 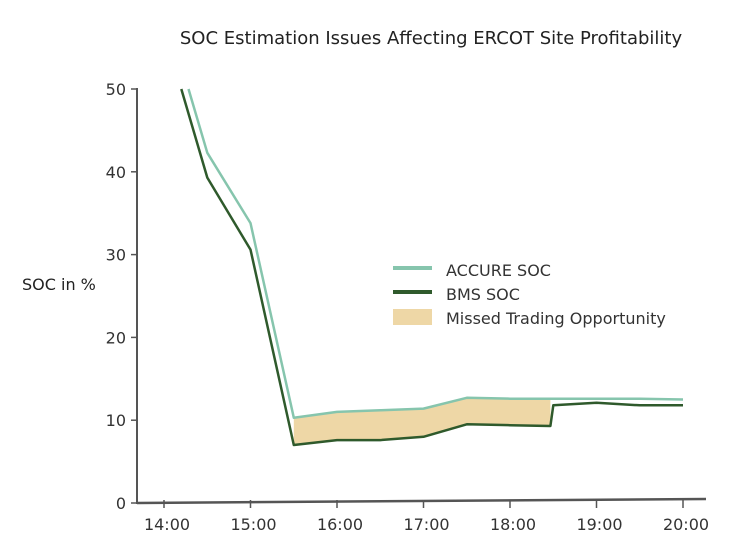 What do you see at coordinates (422, 421) in the screenshot?
I see `missed-trading-area` at bounding box center [422, 421].